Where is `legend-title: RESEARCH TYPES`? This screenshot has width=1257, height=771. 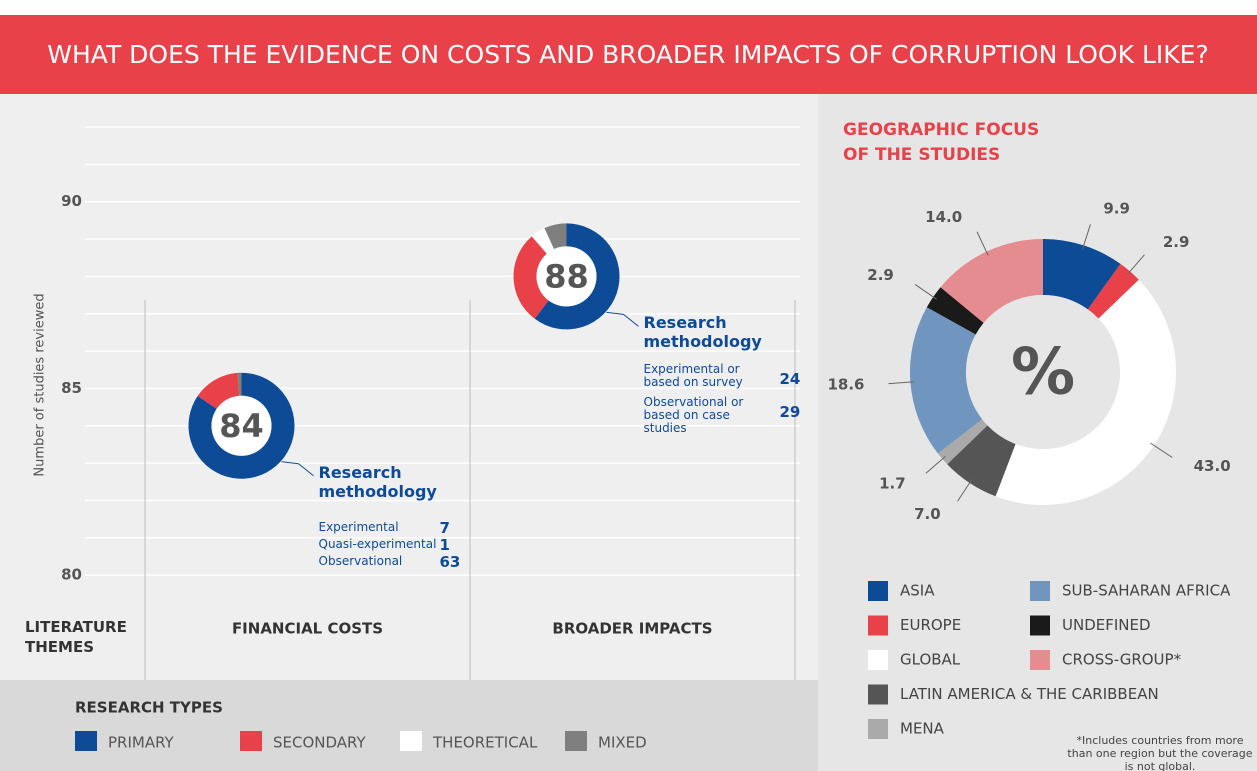
legend-title: RESEARCH TYPES is located at coordinates (149, 708).